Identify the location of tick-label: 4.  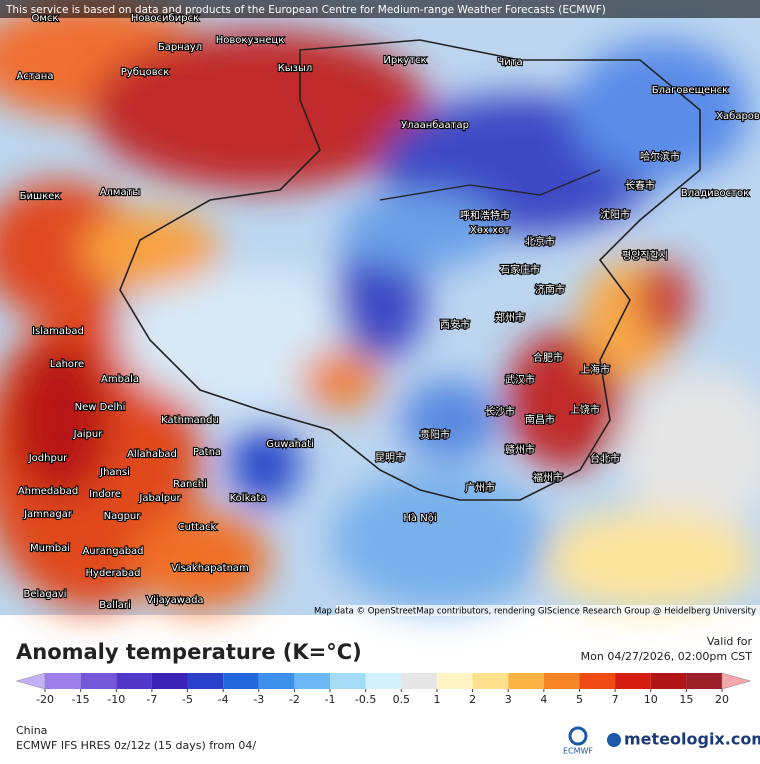
(543, 699).